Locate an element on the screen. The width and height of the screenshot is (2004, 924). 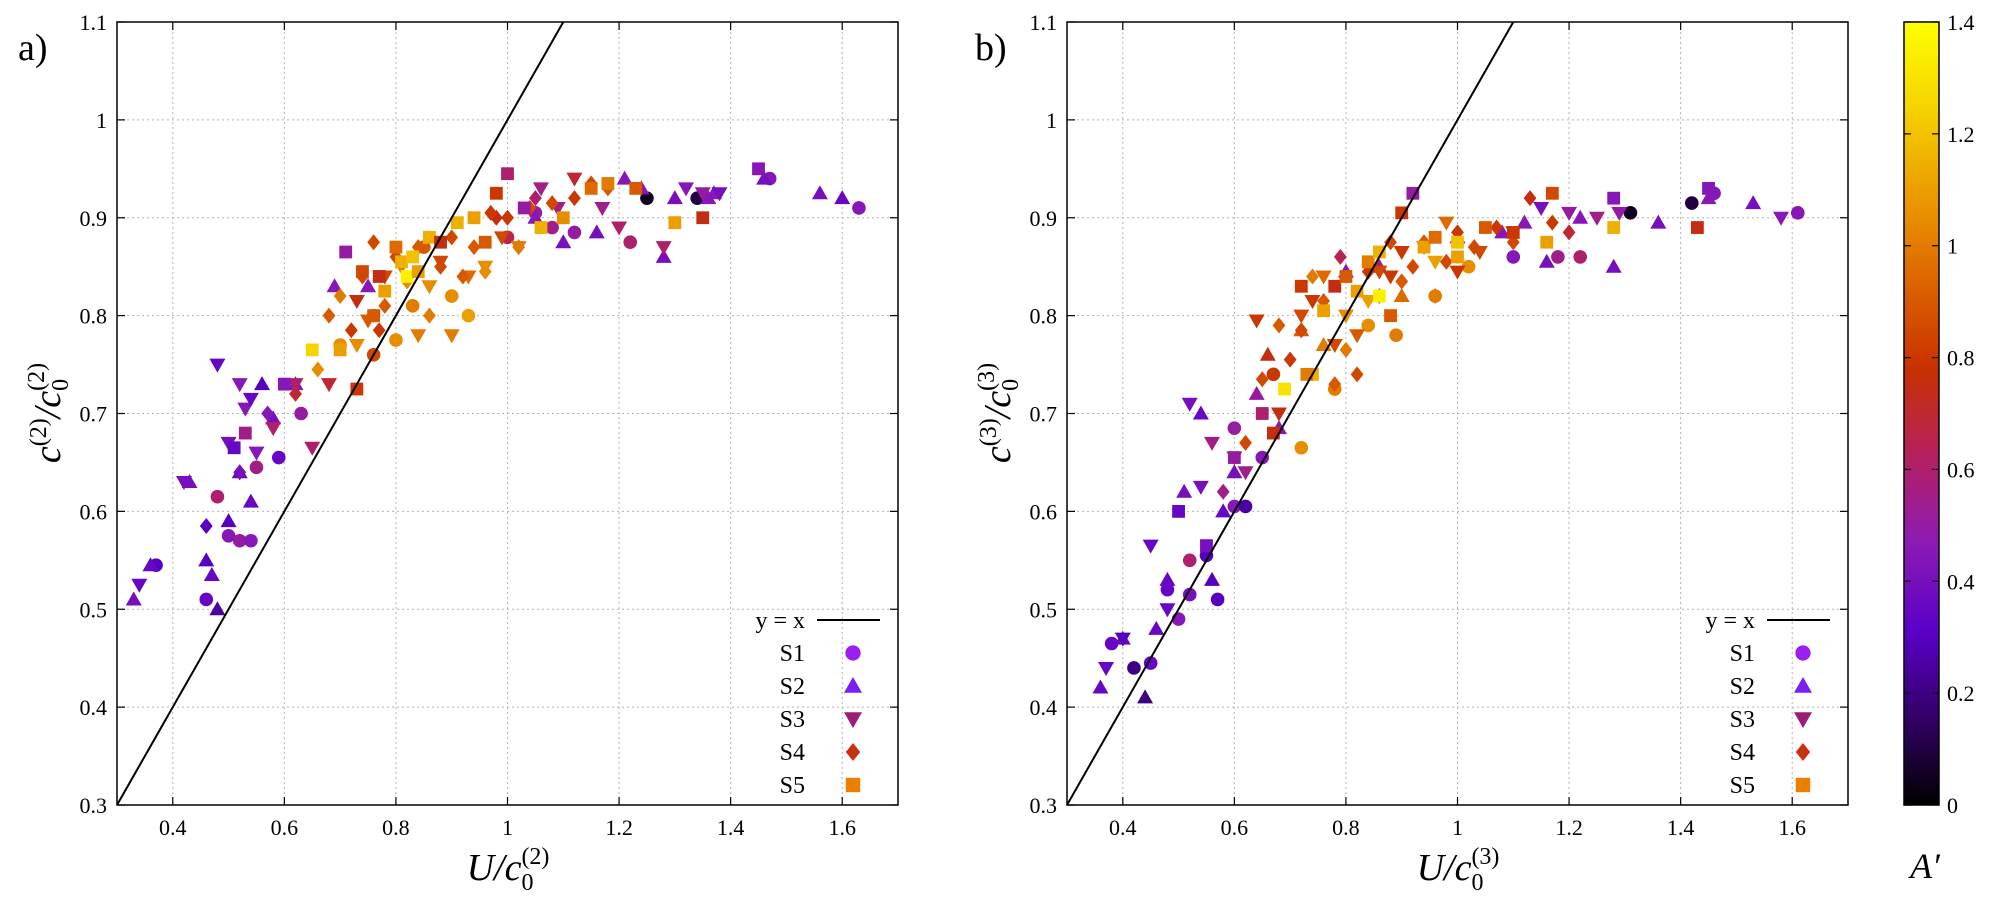
legend-label: S3 is located at coordinates (1742, 720).